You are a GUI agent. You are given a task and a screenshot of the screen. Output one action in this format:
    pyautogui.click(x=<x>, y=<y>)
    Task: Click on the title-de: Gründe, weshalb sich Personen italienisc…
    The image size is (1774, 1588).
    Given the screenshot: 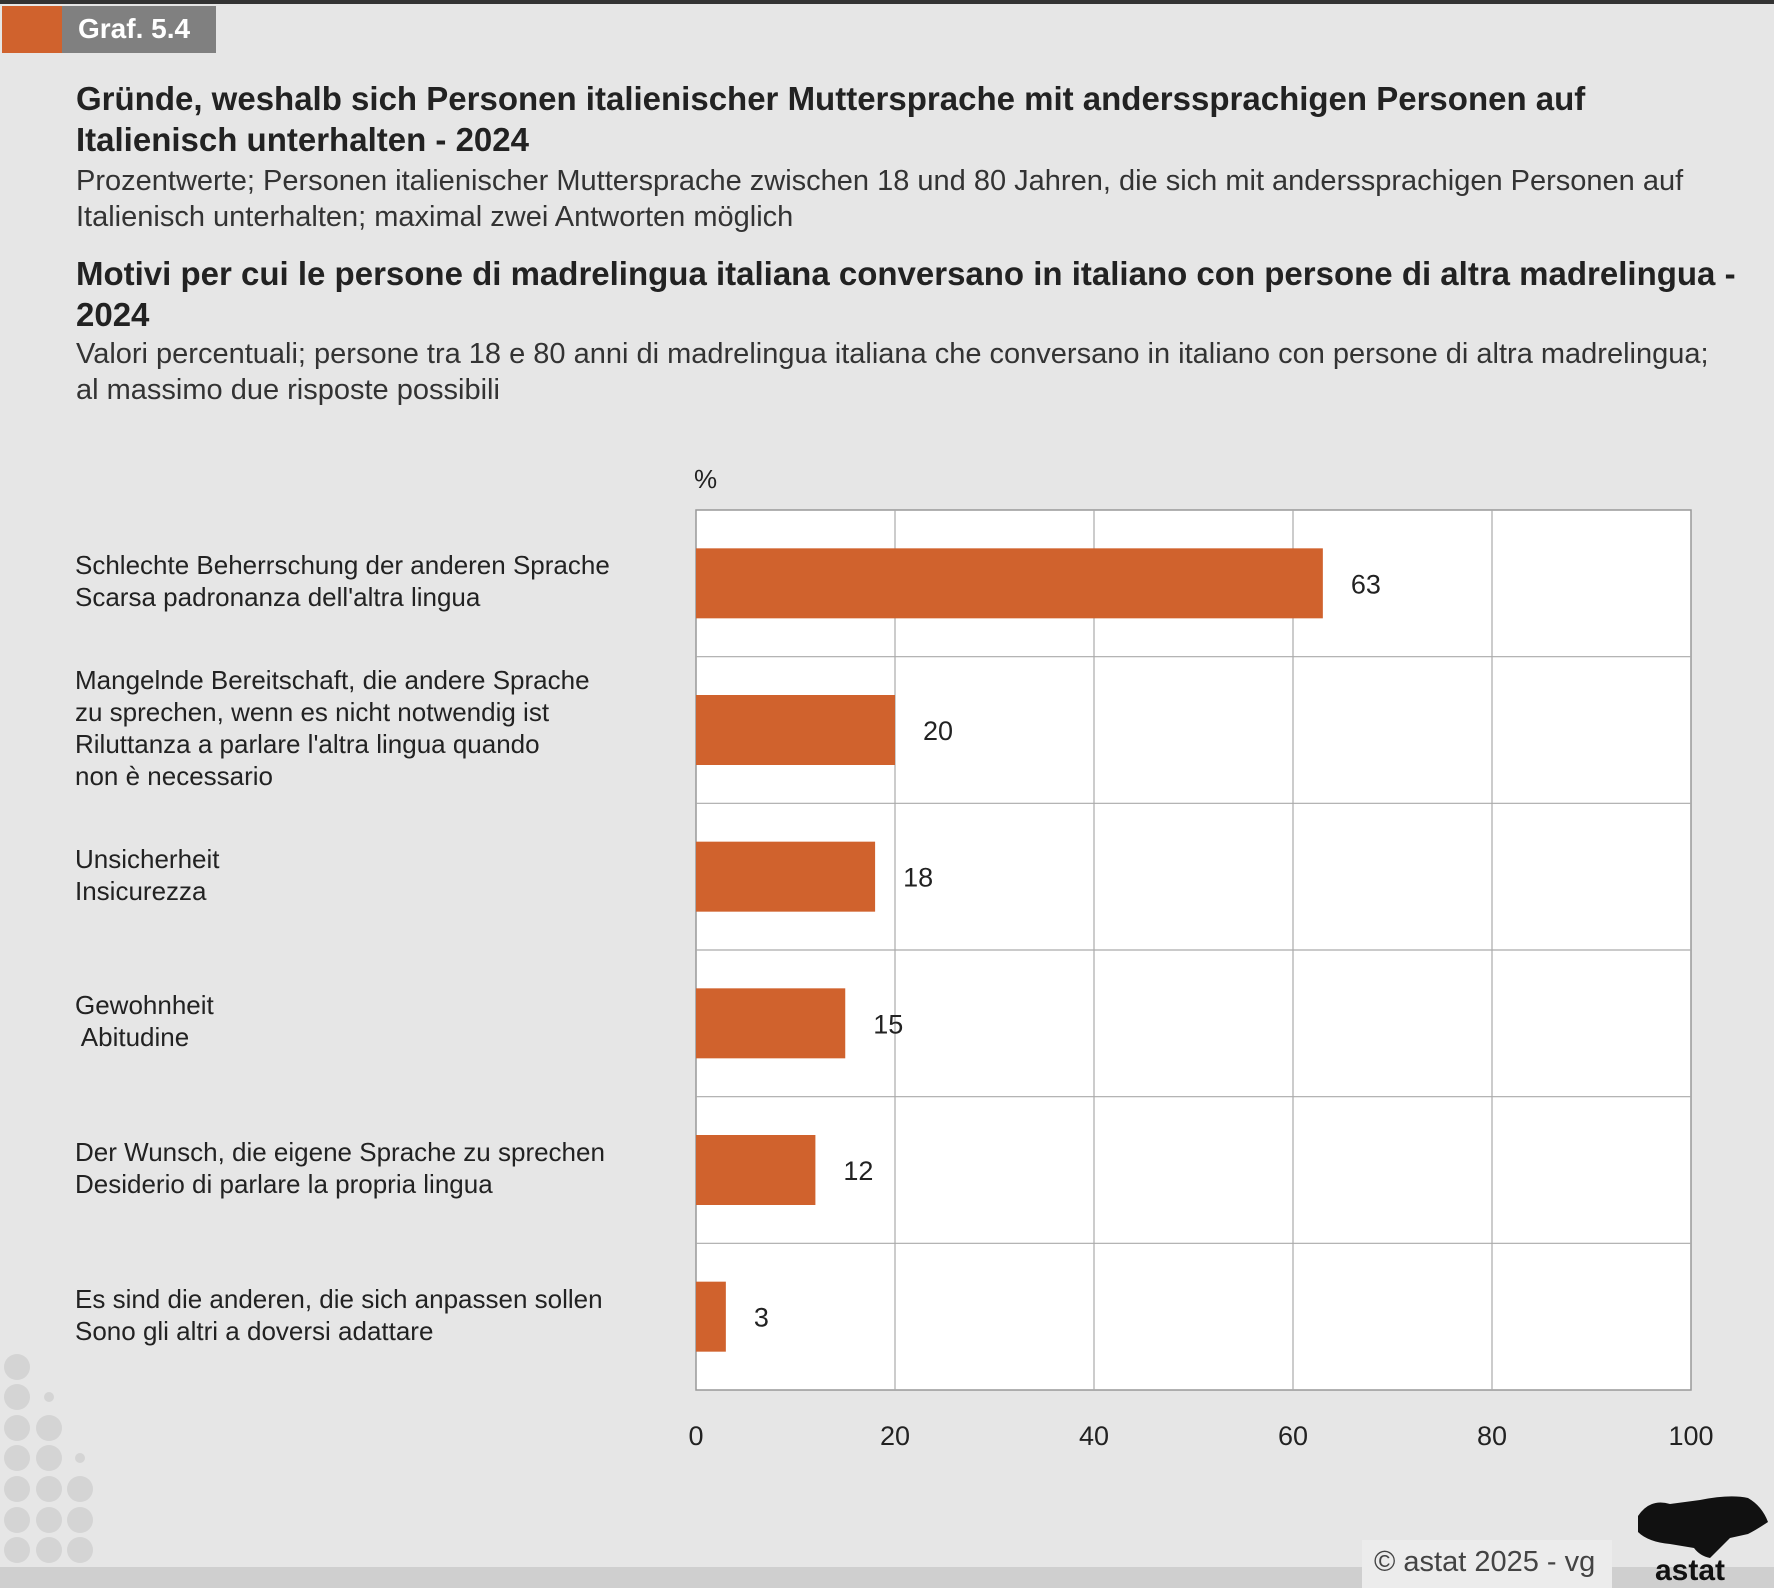 What is the action you would take?
    pyautogui.click(x=831, y=119)
    